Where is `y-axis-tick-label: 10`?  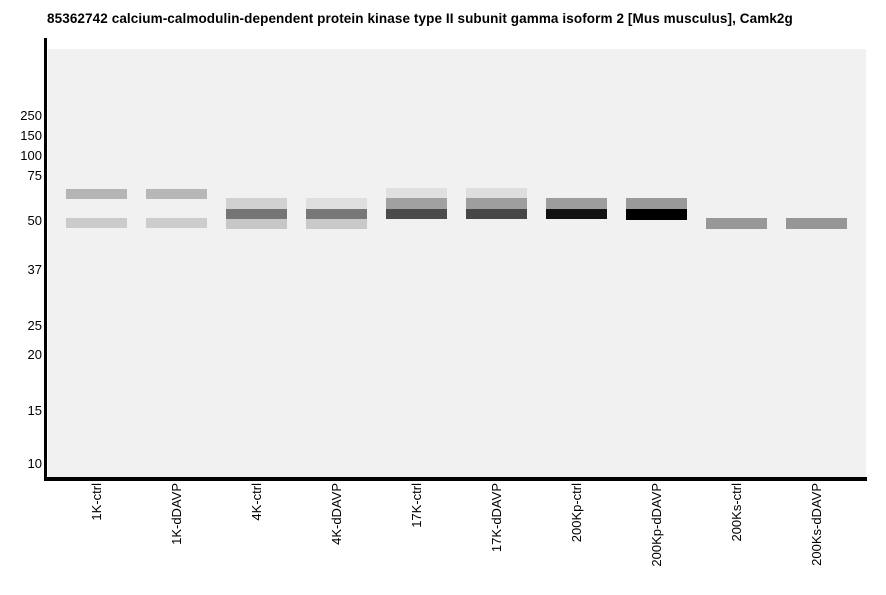
y-axis-tick-label: 10 is located at coordinates (34, 463).